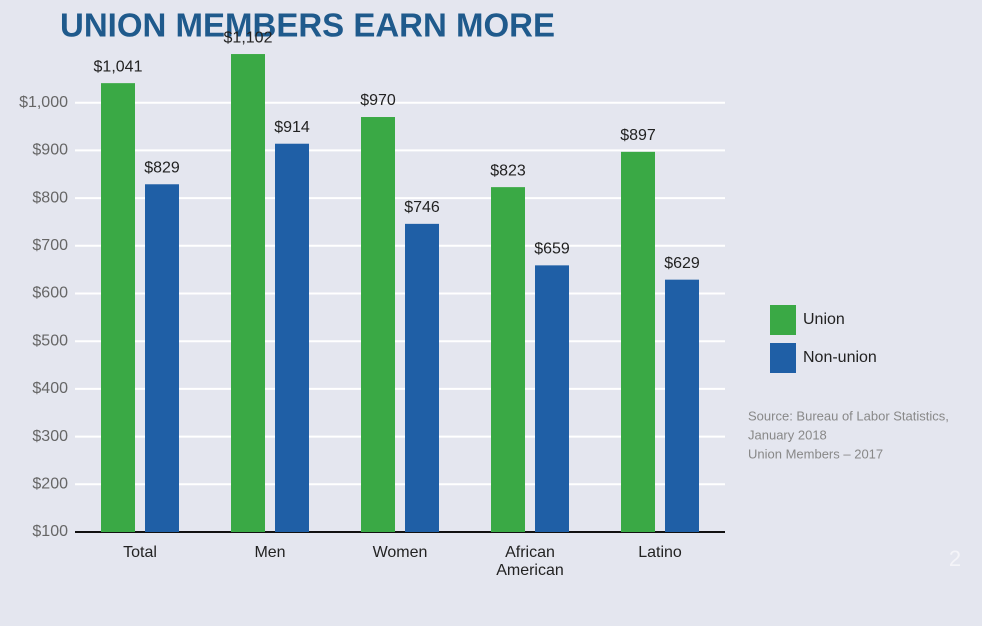  What do you see at coordinates (270, 552) in the screenshot?
I see `x-tick-label: Men` at bounding box center [270, 552].